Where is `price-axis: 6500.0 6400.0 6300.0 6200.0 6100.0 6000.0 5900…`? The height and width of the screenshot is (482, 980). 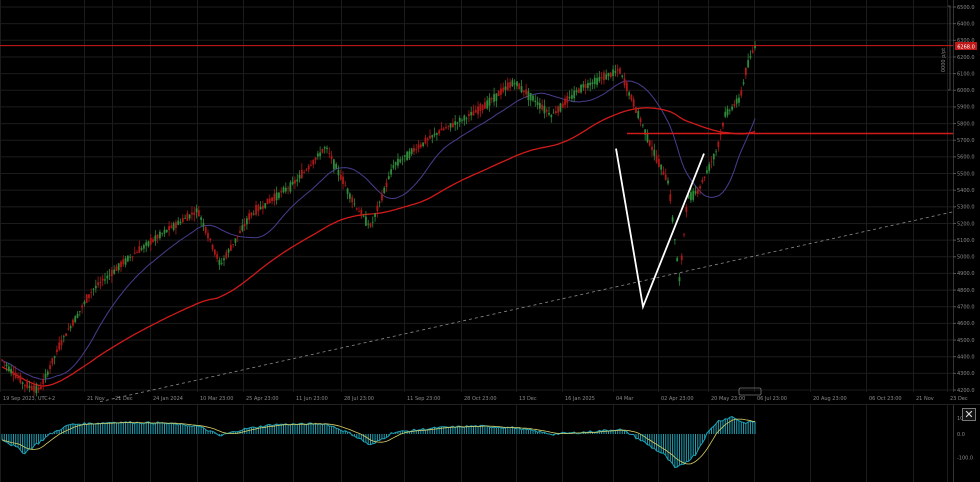 price-axis: 6500.0 6400.0 6300.0 6200.0 6100.0 6000.0 5900… is located at coordinates (961, 197).